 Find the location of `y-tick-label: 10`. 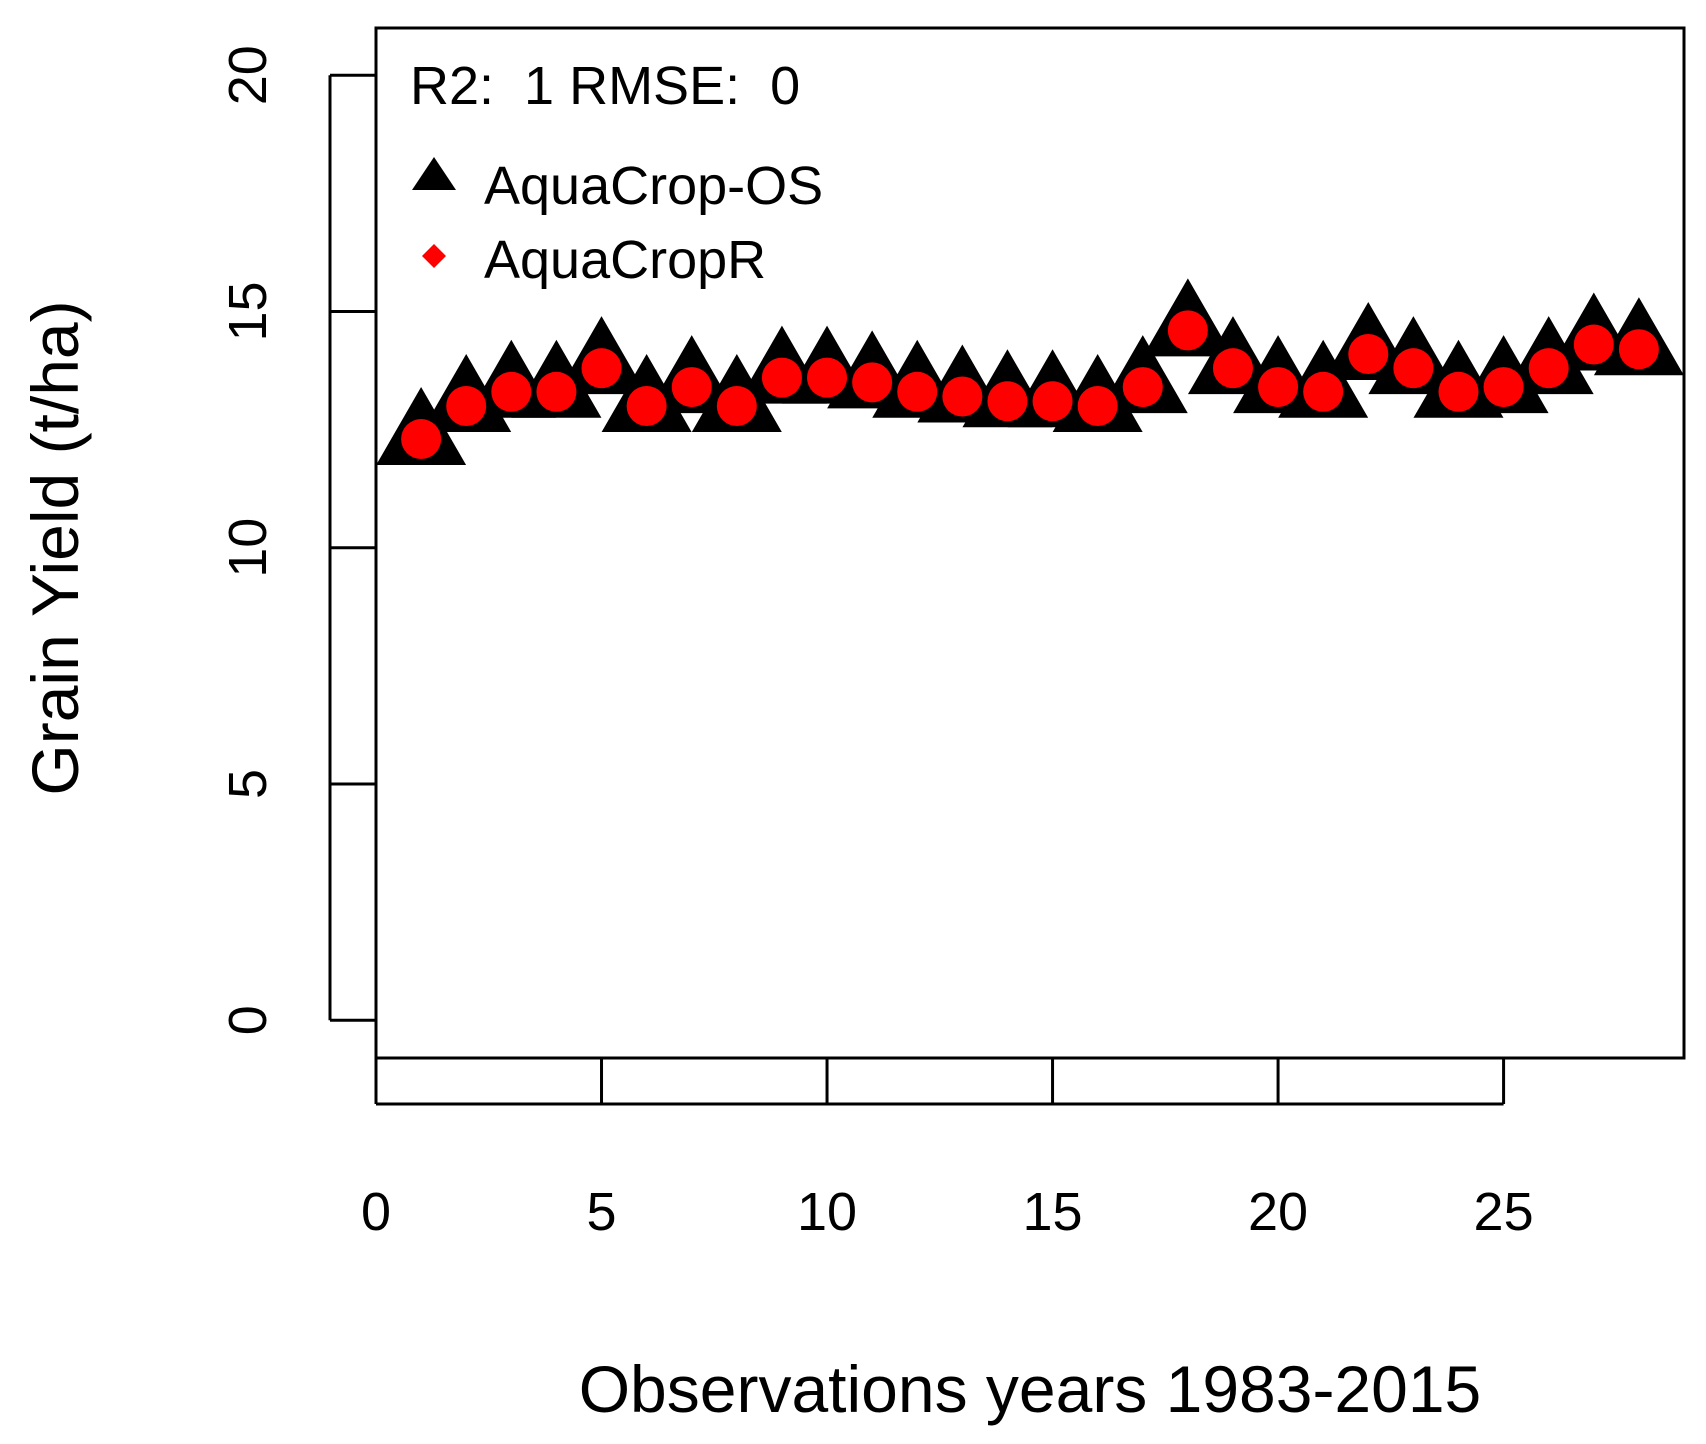

y-tick-label: 10 is located at coordinates (248, 548).